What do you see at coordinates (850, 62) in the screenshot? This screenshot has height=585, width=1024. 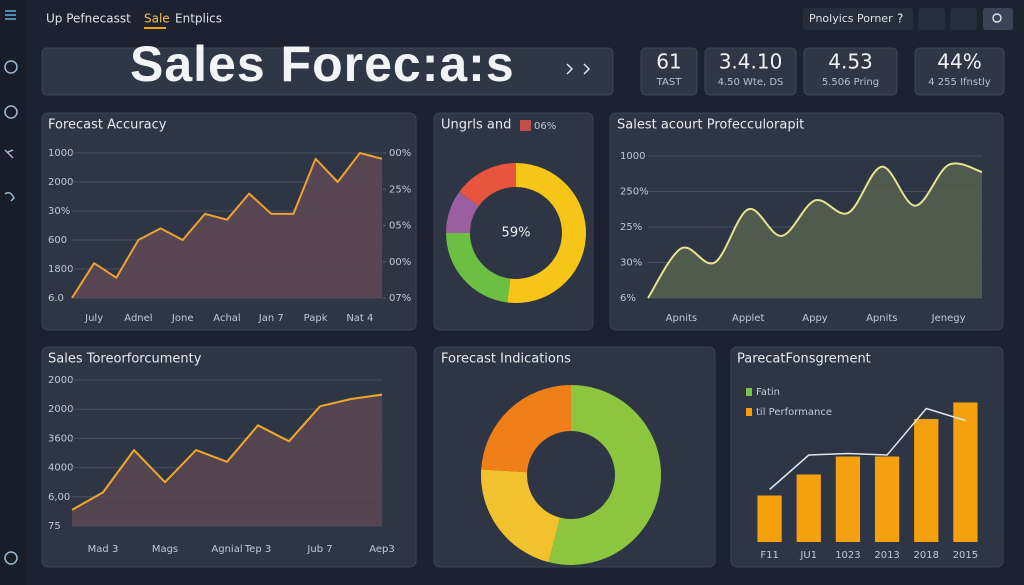 I see `kpi-value: 4.53` at bounding box center [850, 62].